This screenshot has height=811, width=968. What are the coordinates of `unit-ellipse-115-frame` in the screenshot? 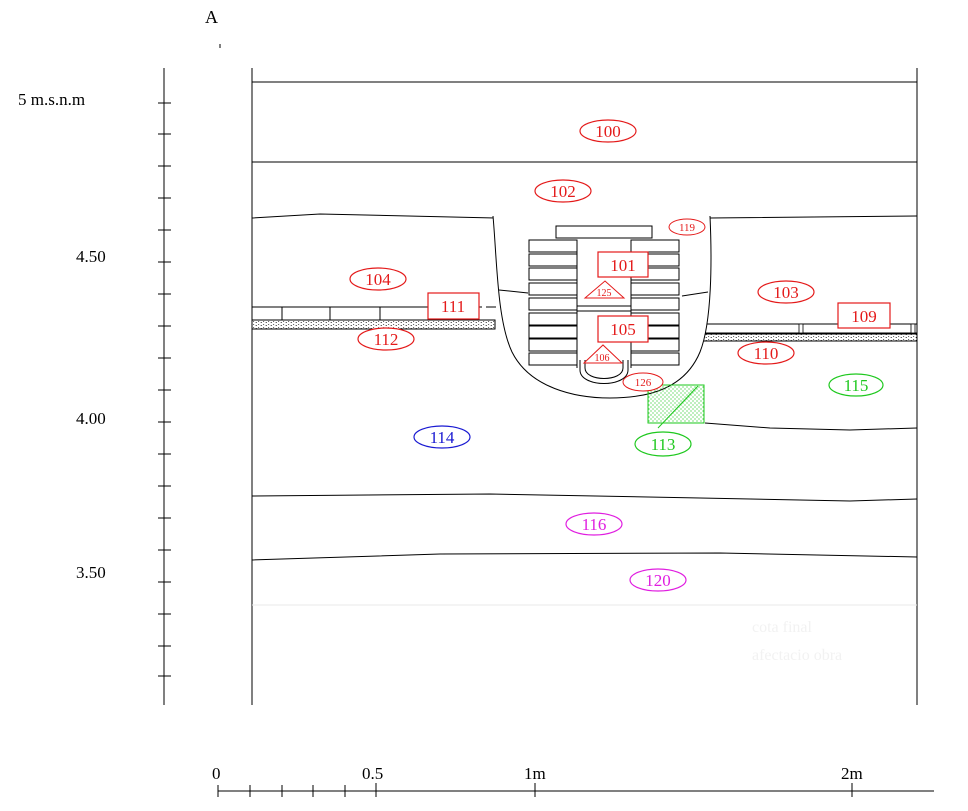 It's located at (856, 385).